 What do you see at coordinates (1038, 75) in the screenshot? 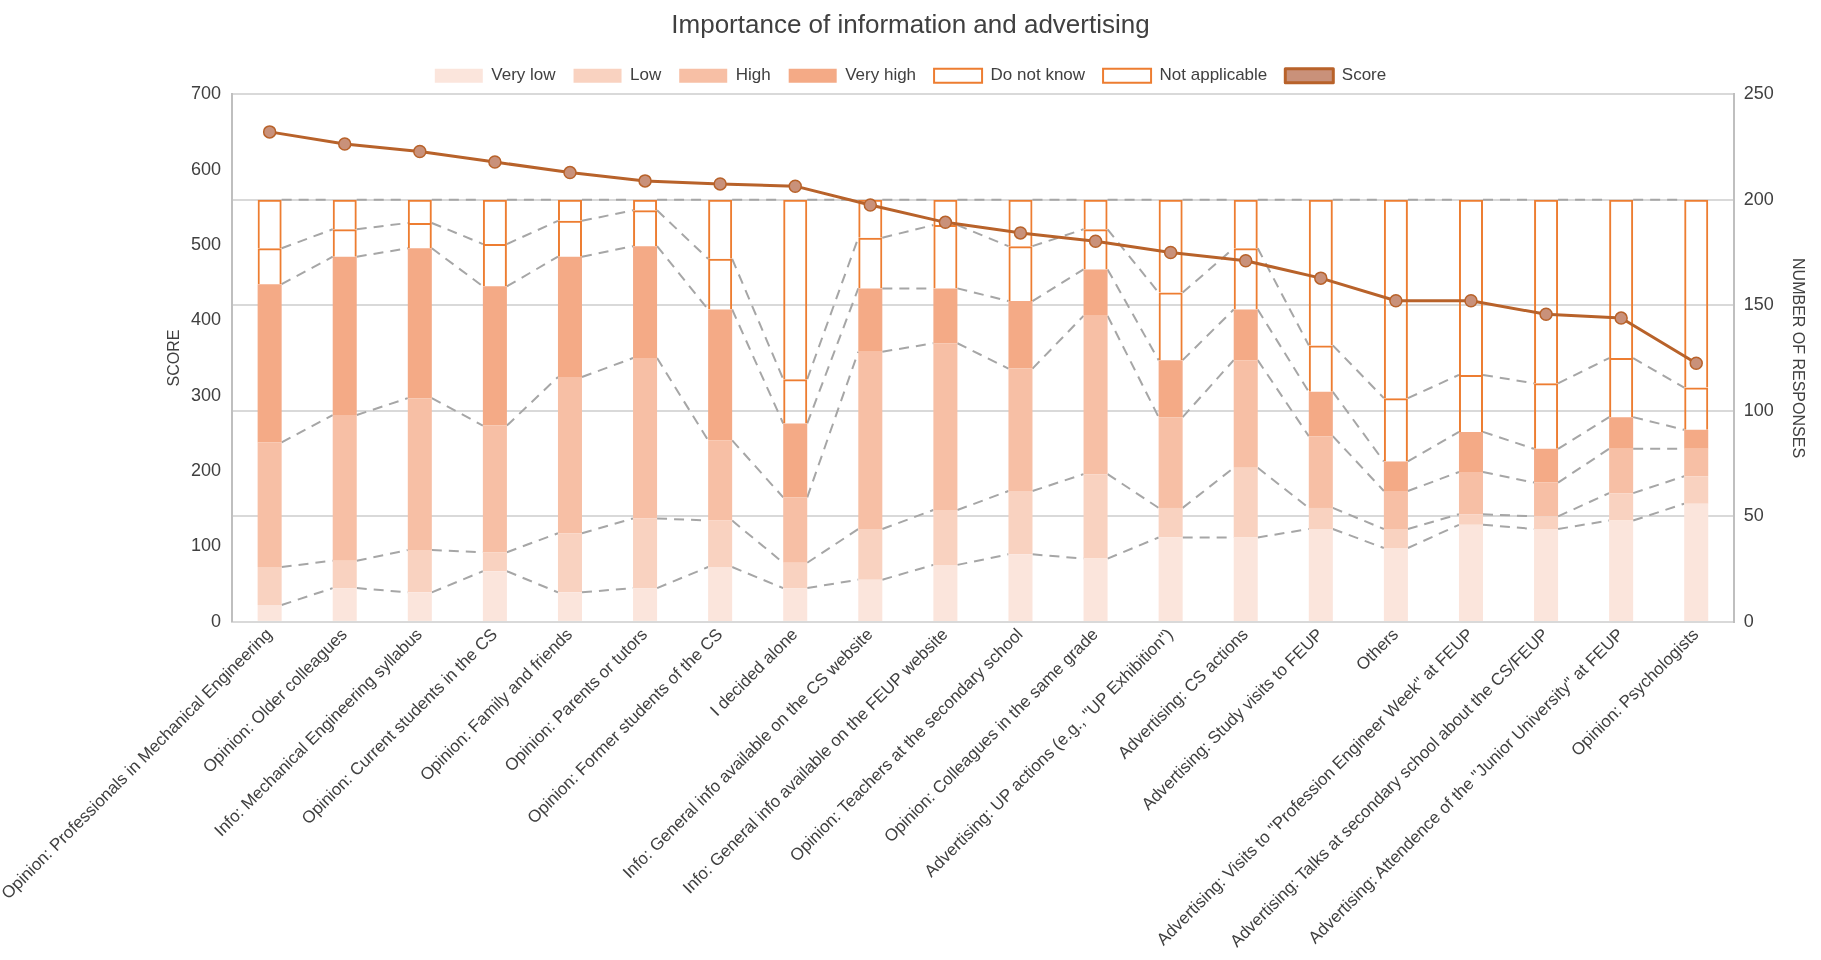
I see `legend-label: Do not know` at bounding box center [1038, 75].